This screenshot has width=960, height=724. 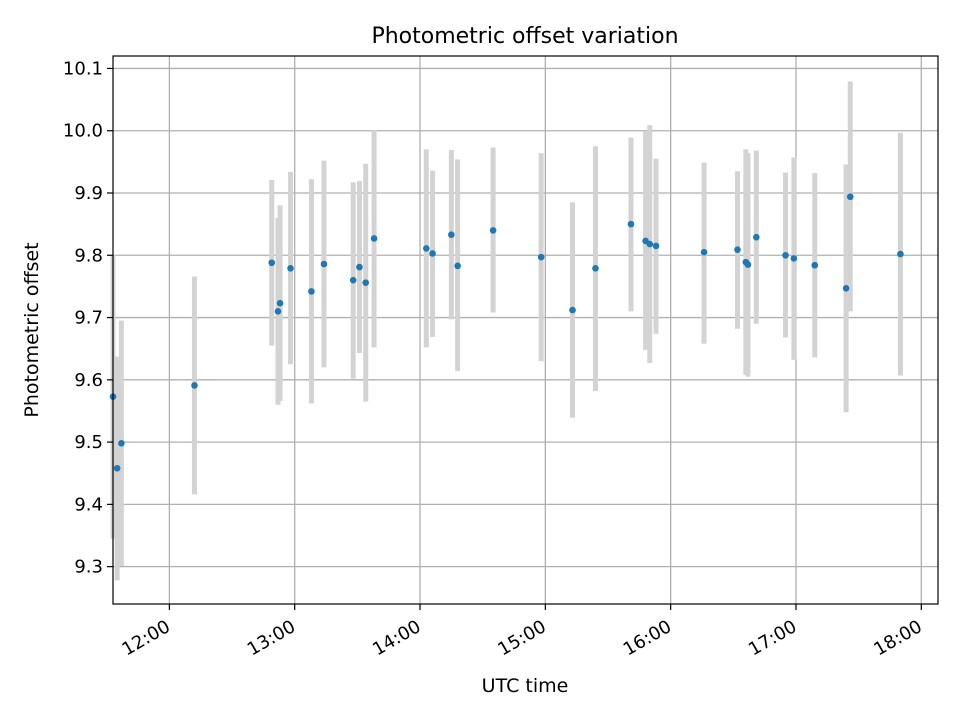 What do you see at coordinates (524, 36) in the screenshot?
I see `chart-title: Photometric offset variation` at bounding box center [524, 36].